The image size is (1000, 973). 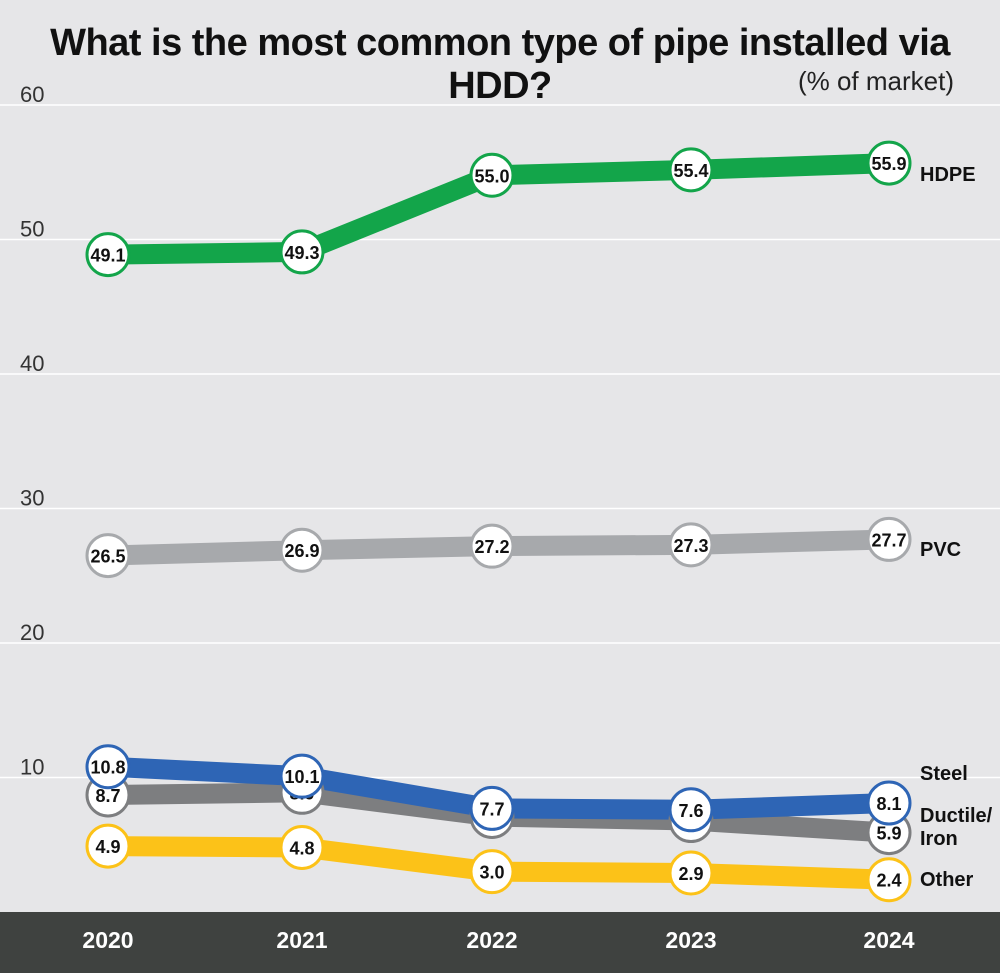 I want to click on series-label: PVC, so click(x=940, y=550).